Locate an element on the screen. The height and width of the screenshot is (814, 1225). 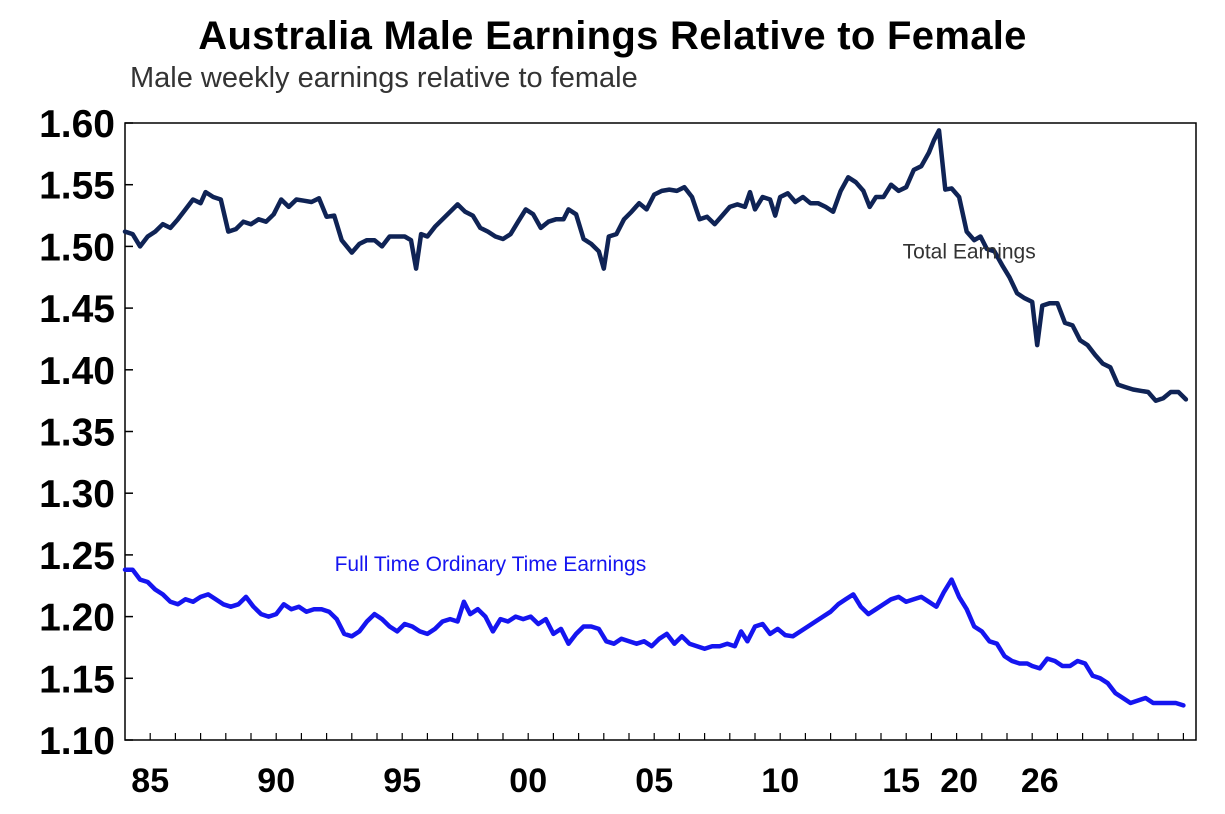
x-tick-label: 26 is located at coordinates (1040, 781).